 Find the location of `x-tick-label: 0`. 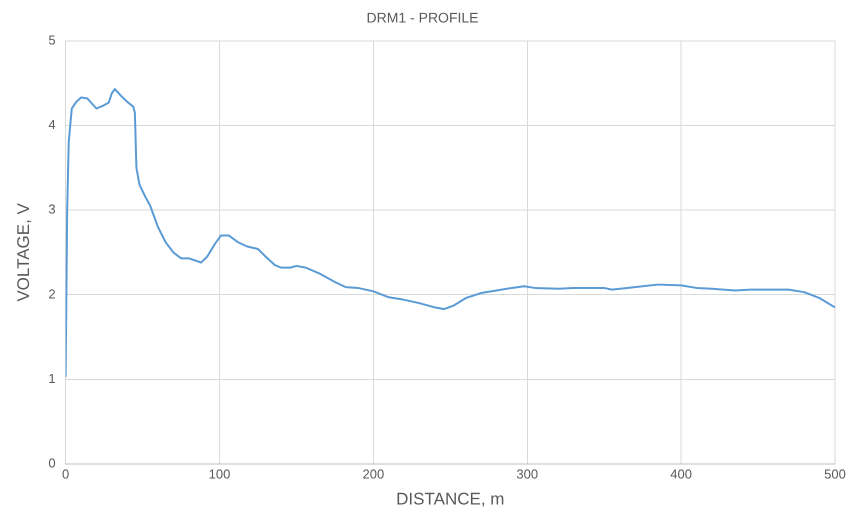

x-tick-label: 0 is located at coordinates (66, 474).